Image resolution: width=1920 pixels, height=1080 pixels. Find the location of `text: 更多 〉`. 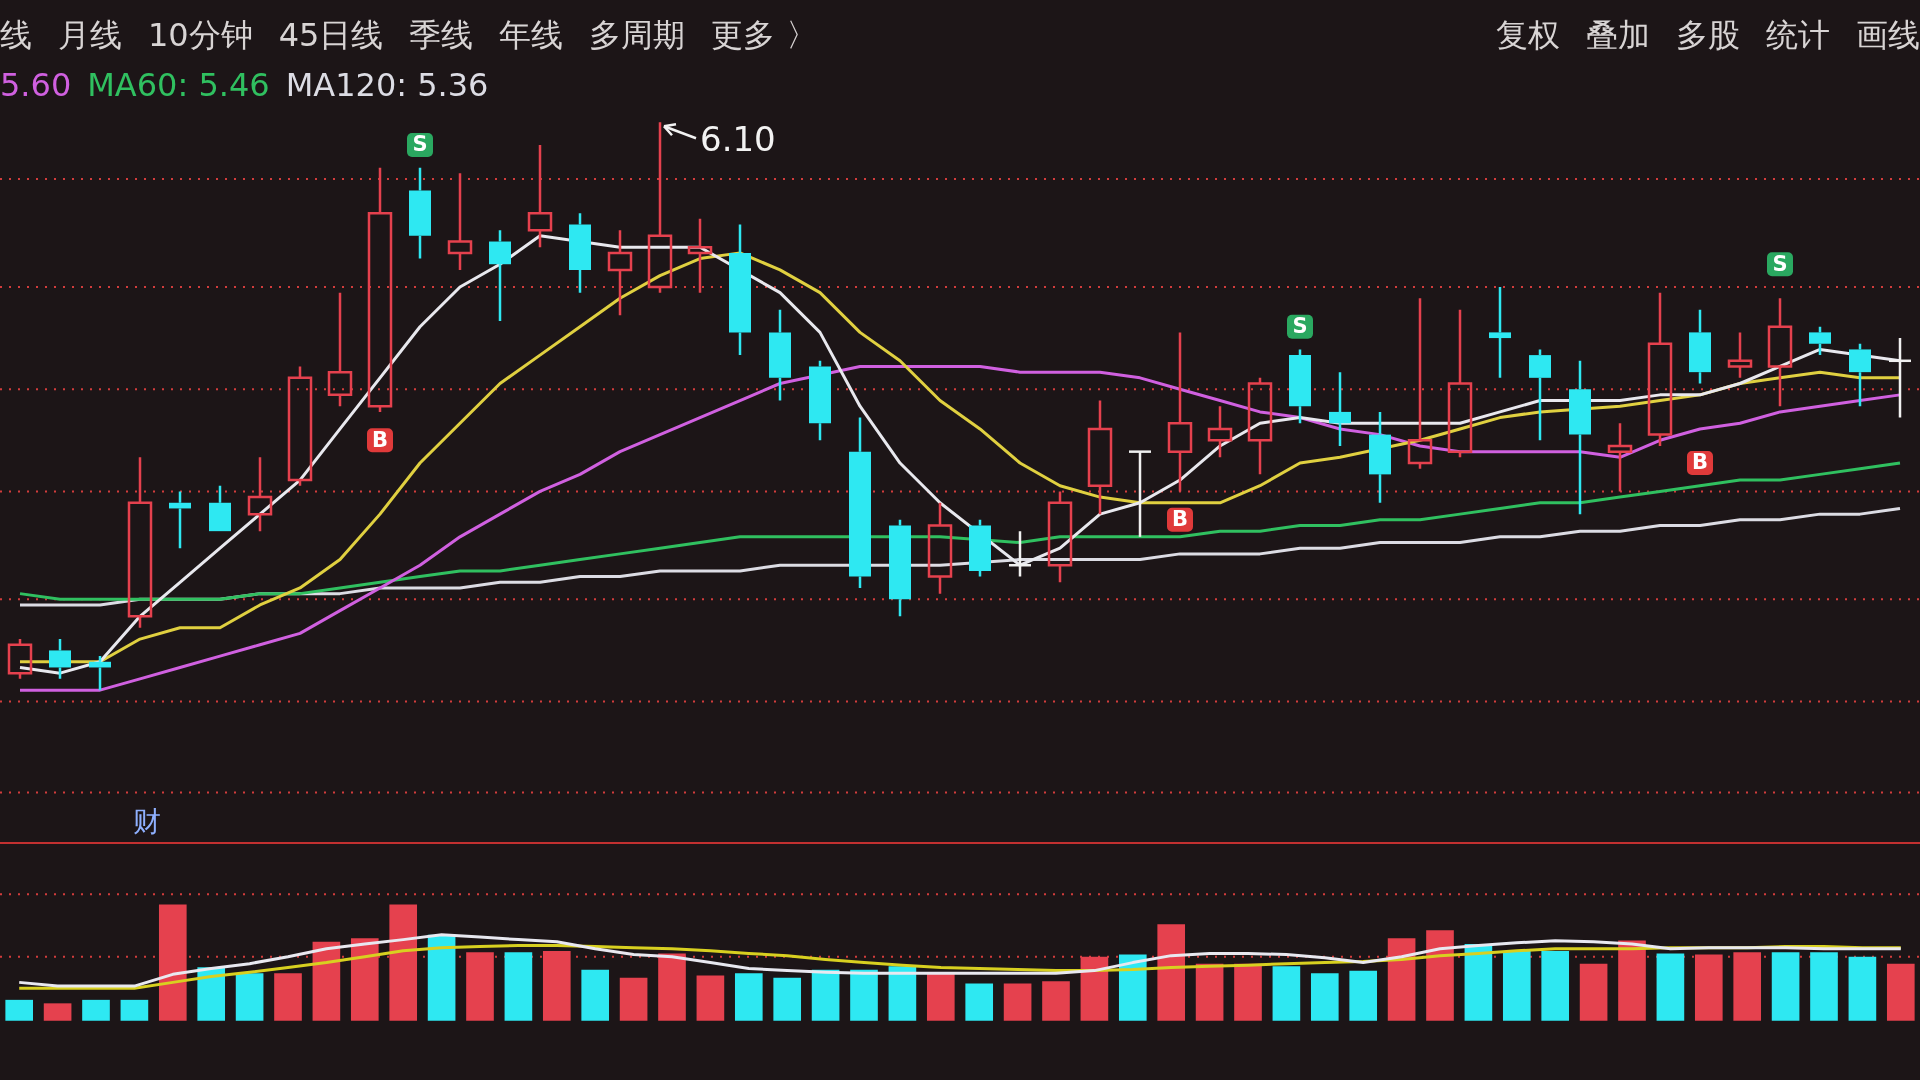

text: 更多 〉 is located at coordinates (764, 35).